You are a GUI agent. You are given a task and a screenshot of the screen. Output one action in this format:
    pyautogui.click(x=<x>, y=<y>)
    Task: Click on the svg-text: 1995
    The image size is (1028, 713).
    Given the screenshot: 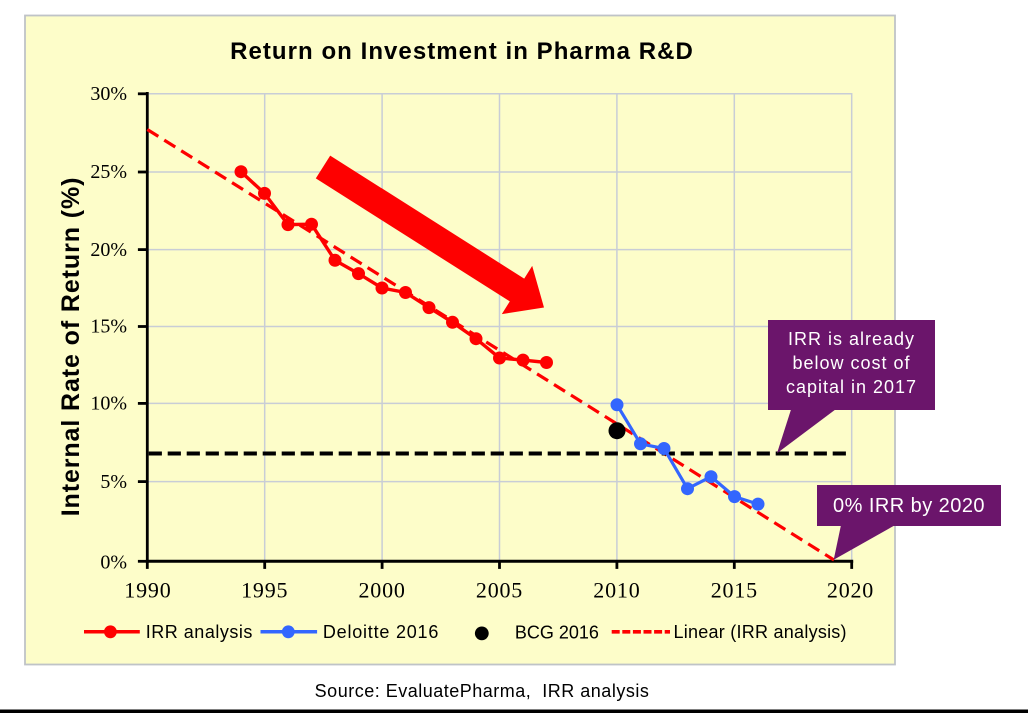 What is the action you would take?
    pyautogui.click(x=264, y=590)
    